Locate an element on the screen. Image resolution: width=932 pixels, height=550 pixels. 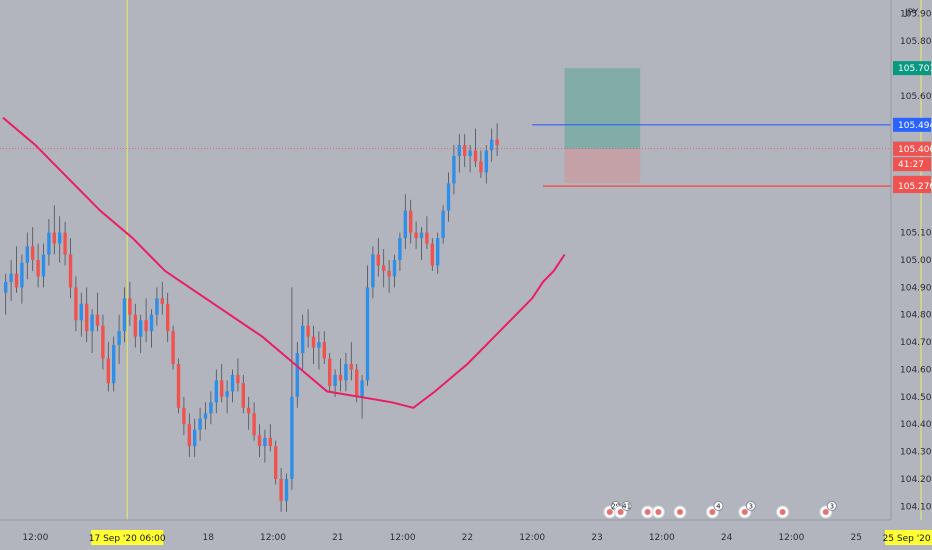
position-zones is located at coordinates (602, 125).